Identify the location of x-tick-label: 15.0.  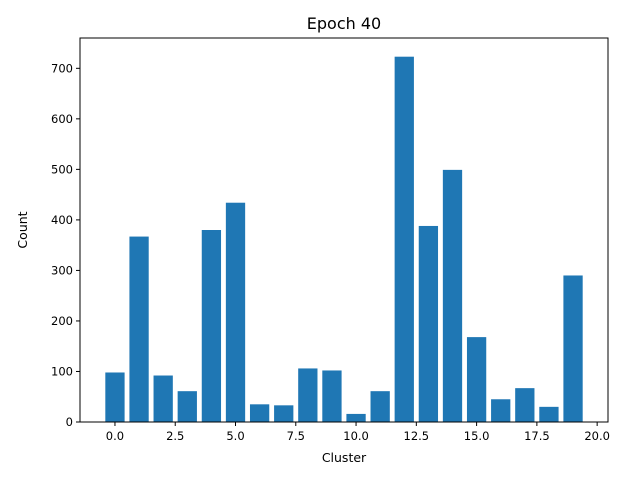
(477, 436).